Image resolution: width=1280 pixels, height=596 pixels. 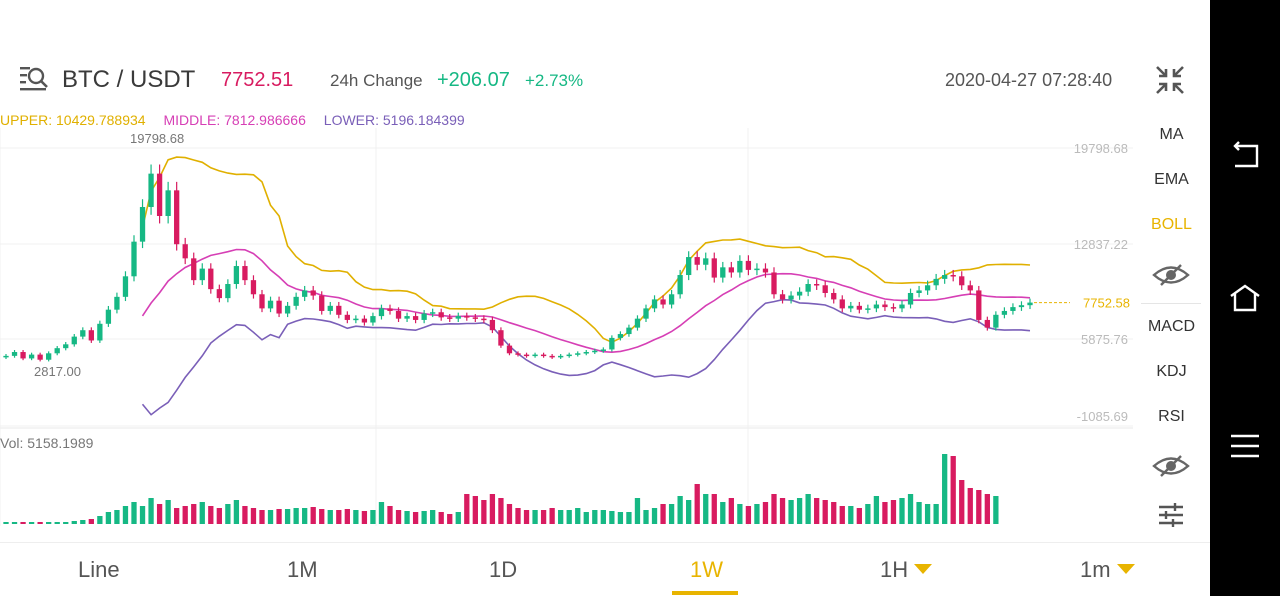 What do you see at coordinates (1171, 515) in the screenshot?
I see `settings-sliders-icon` at bounding box center [1171, 515].